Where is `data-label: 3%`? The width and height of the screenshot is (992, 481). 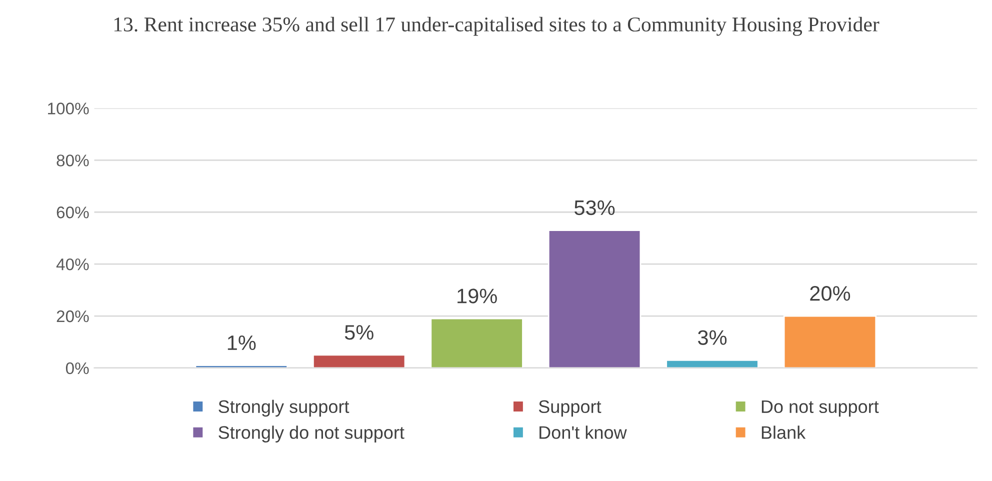
data-label: 3% is located at coordinates (712, 337).